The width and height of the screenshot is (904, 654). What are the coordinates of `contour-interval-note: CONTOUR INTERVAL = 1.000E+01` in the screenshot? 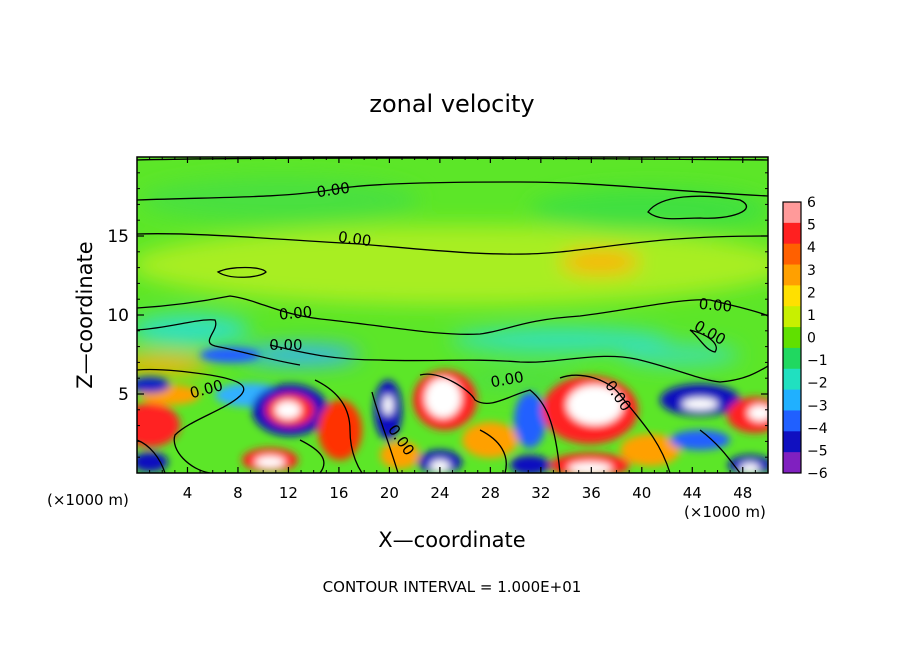 It's located at (452, 587).